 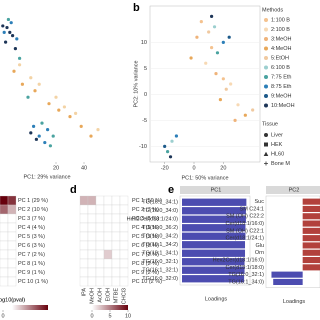 What do you see at coordinates (145, 219) in the screenshot?
I see `row-label: PC 3 (5 %)` at bounding box center [145, 219].